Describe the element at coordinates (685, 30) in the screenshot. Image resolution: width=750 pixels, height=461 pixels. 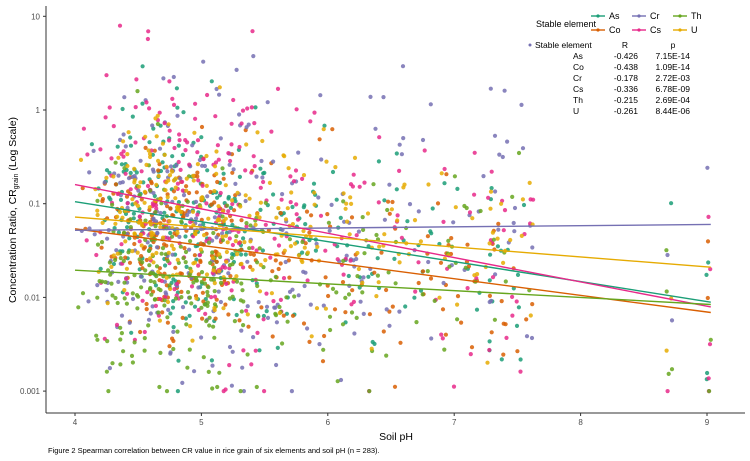
I see `legend-entry-u: U` at that location.